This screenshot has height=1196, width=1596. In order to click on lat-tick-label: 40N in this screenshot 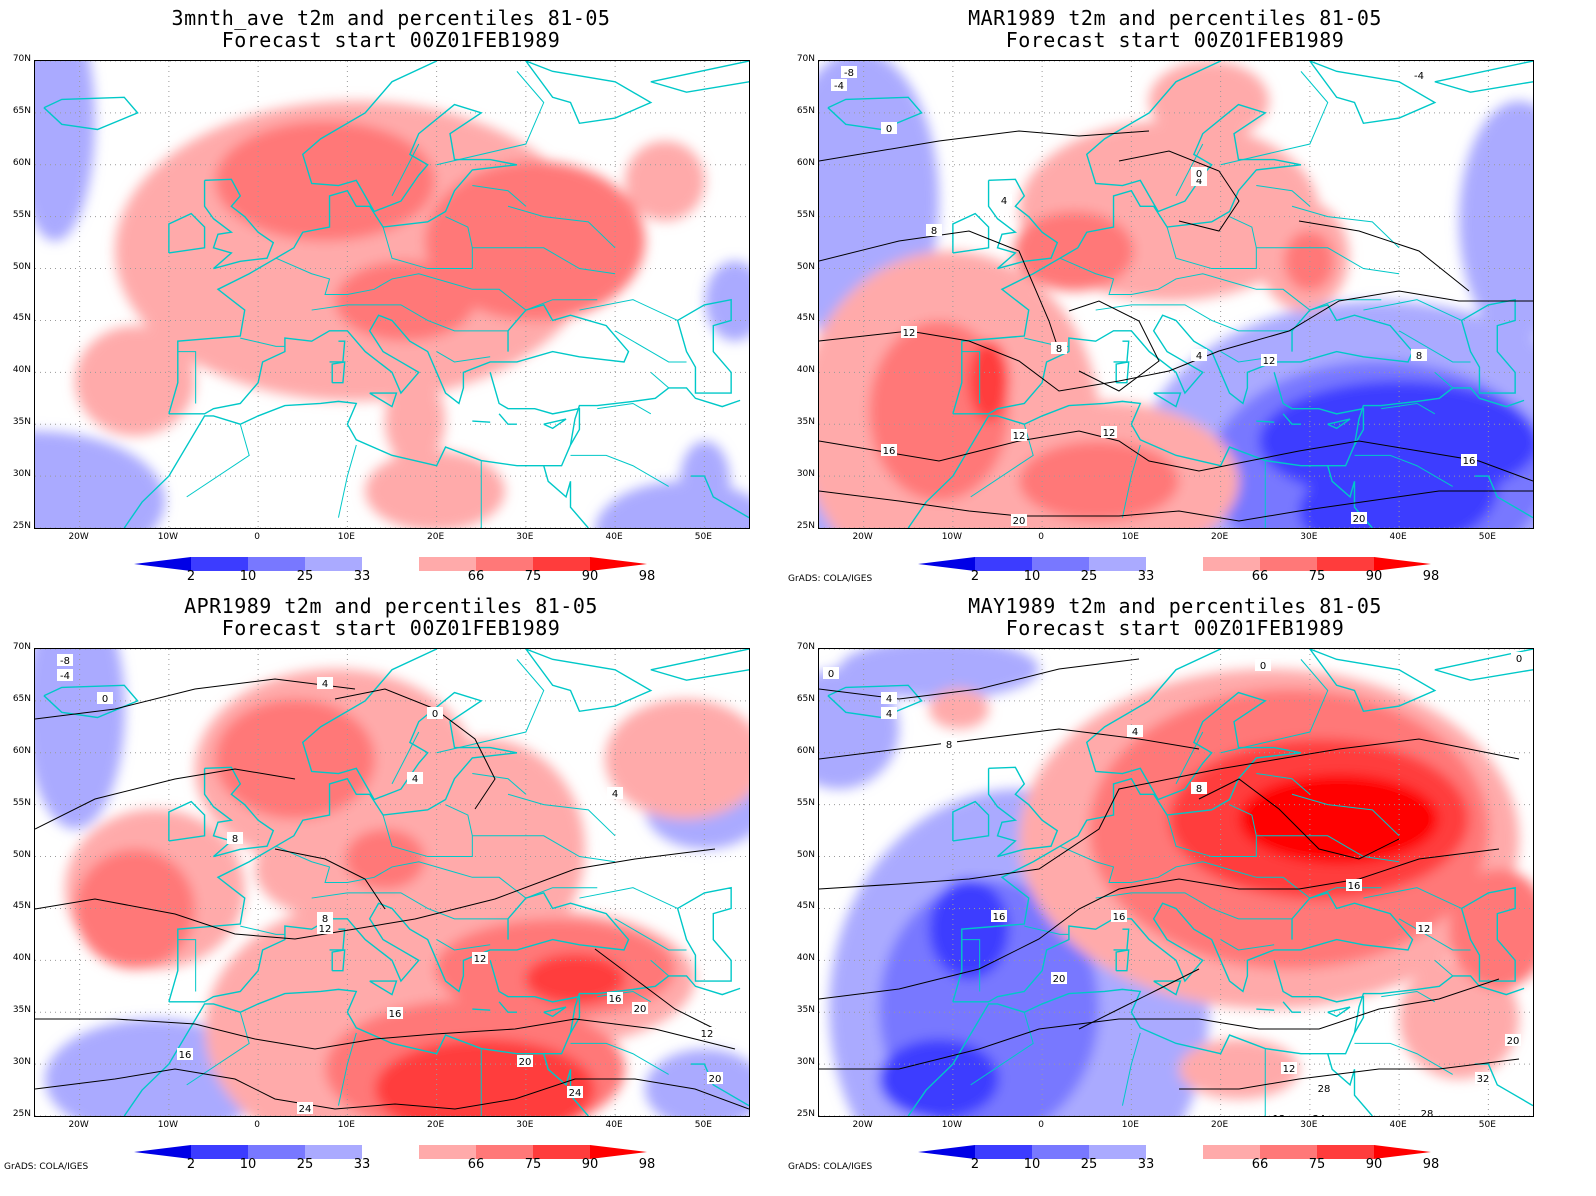, I will do `click(21, 958)`.